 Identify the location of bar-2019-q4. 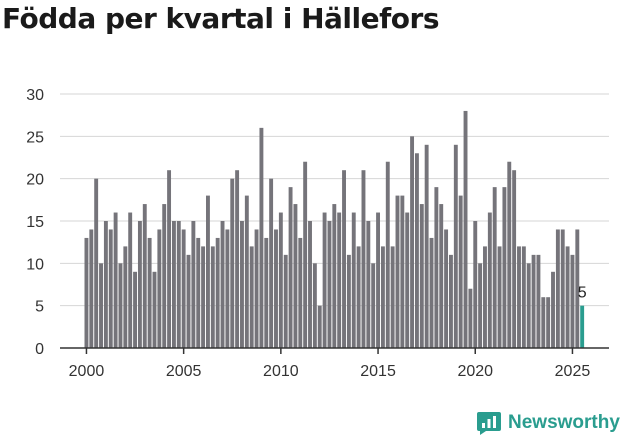
(470, 318).